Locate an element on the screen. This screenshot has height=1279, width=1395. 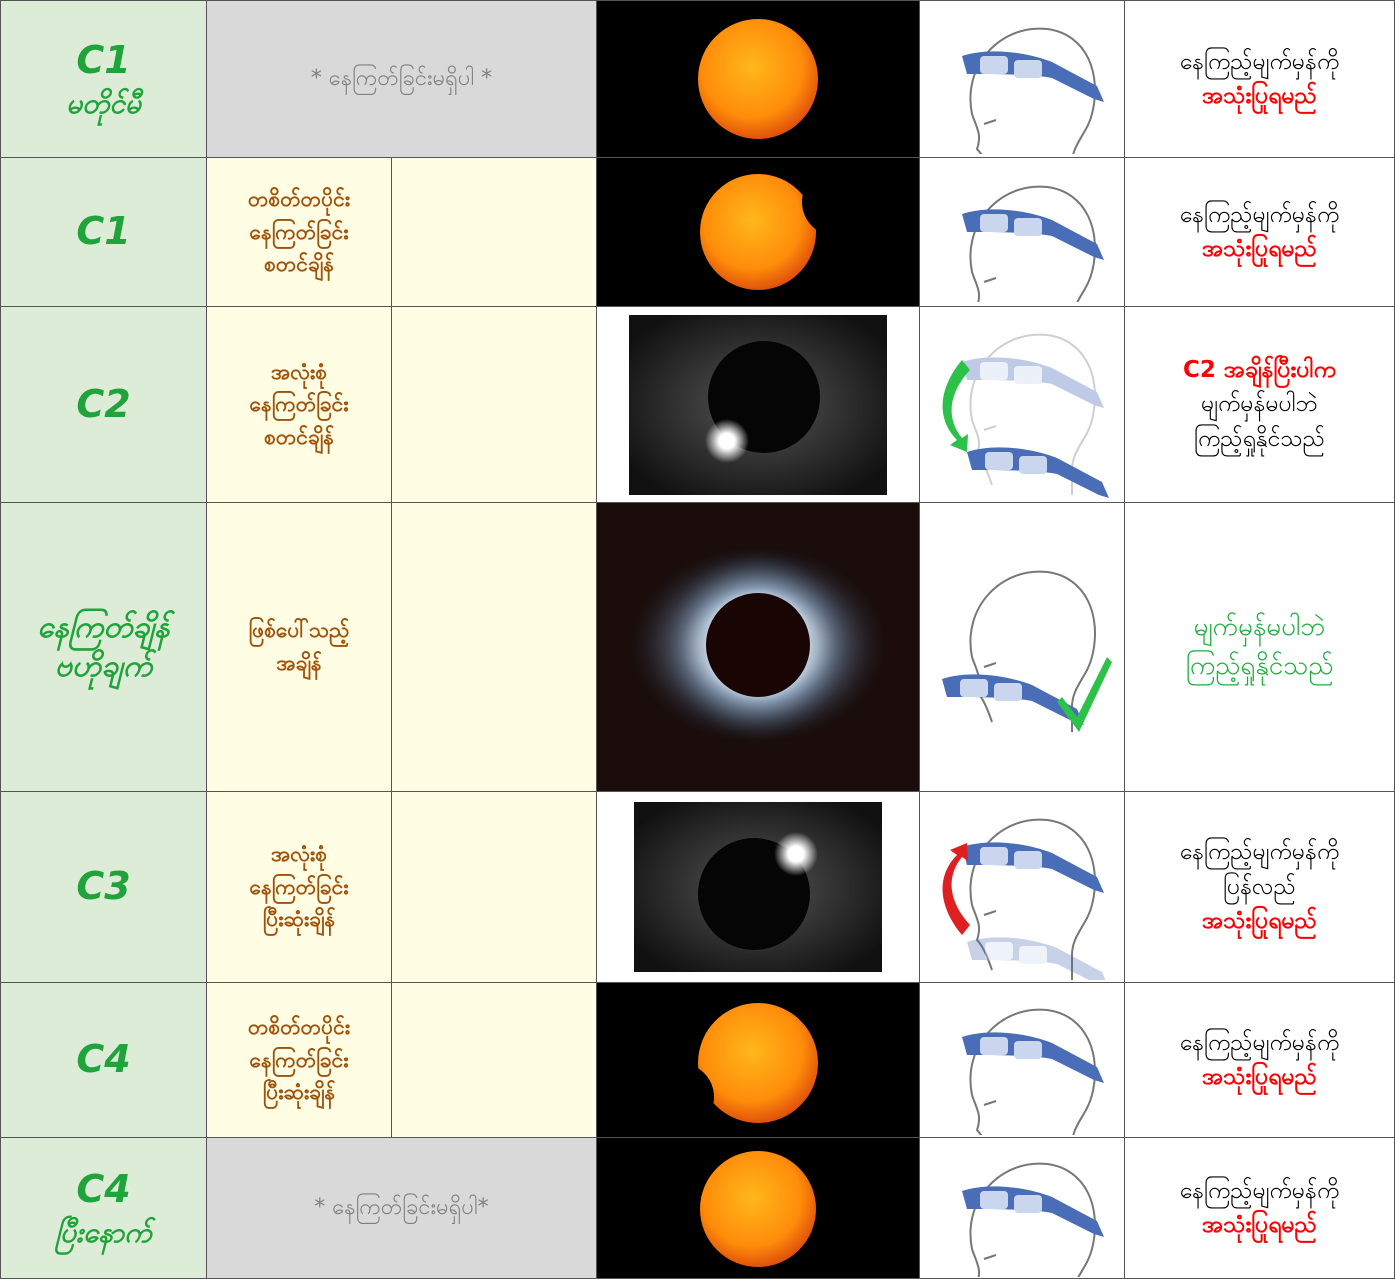
stage-text: C3 is located at coordinates (103, 886).